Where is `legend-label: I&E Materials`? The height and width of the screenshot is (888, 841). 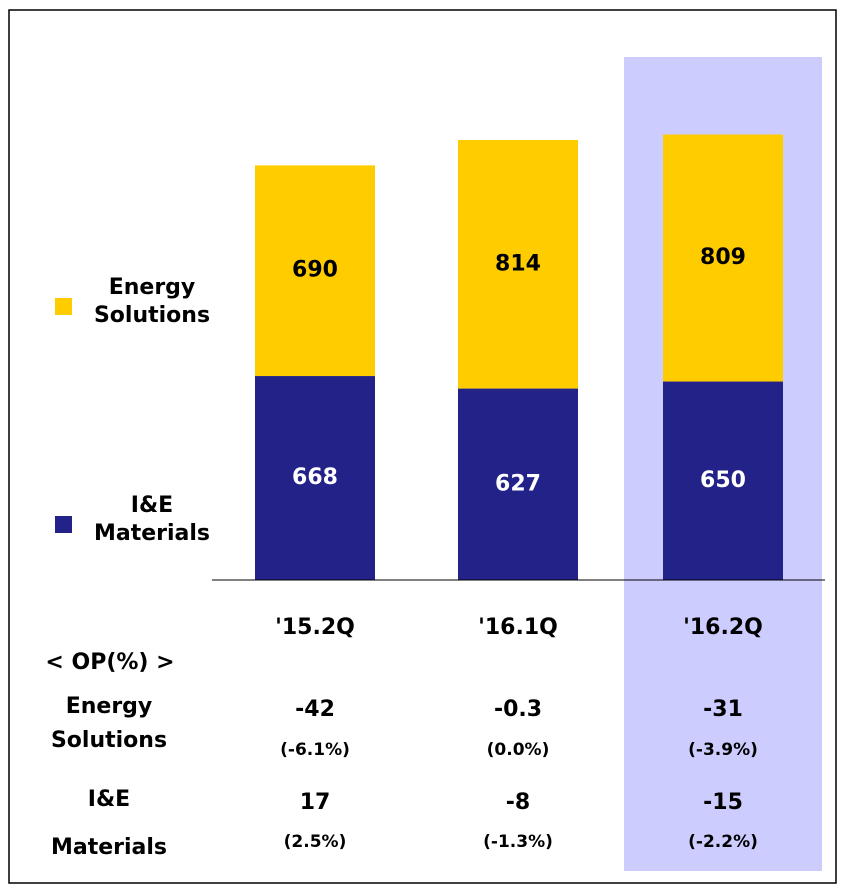 legend-label: I&E Materials is located at coordinates (152, 519).